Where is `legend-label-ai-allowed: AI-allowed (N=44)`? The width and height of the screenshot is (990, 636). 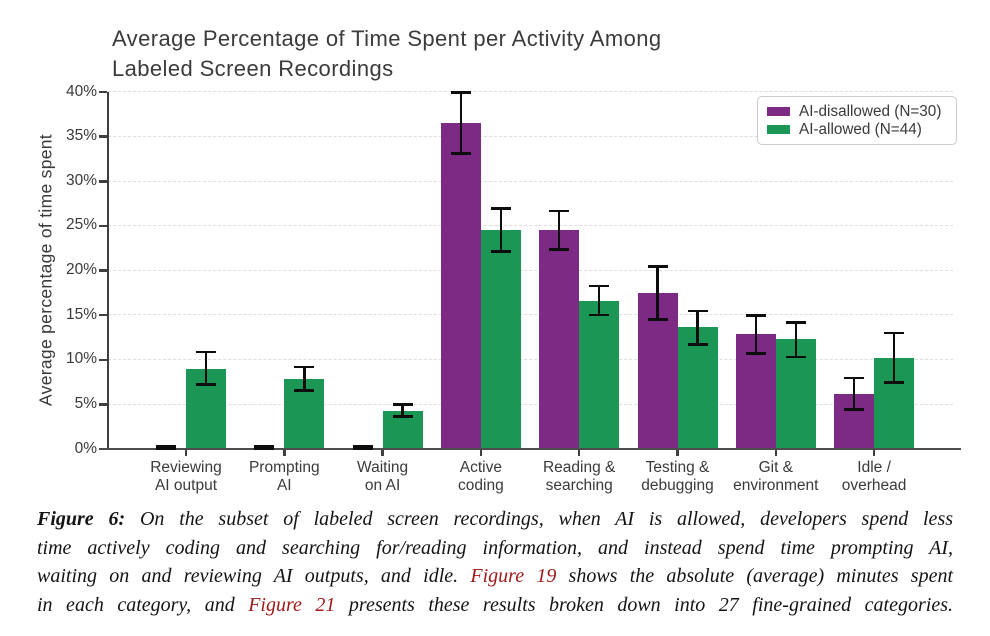 legend-label-ai-allowed: AI-allowed (N=44) is located at coordinates (860, 129).